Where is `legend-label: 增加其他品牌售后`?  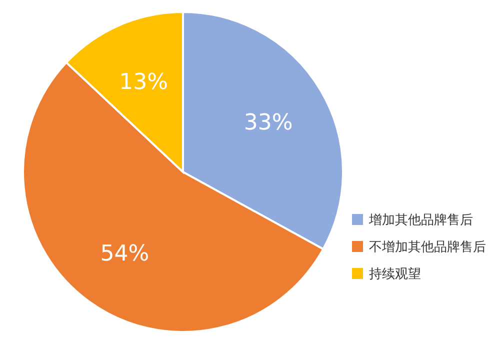
legend-label: 增加其他品牌售后 is located at coordinates (420, 220).